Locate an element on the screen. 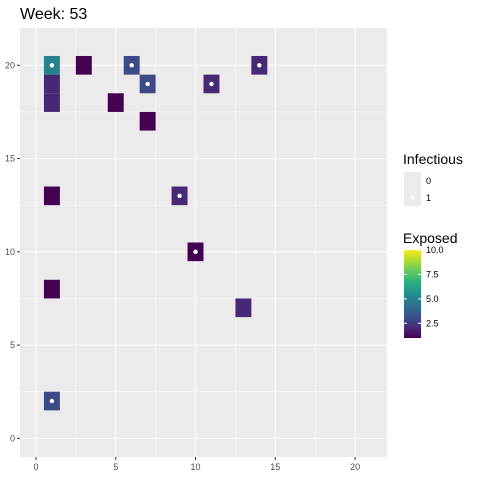 The height and width of the screenshot is (485, 480). colorbar is located at coordinates (412, 294).